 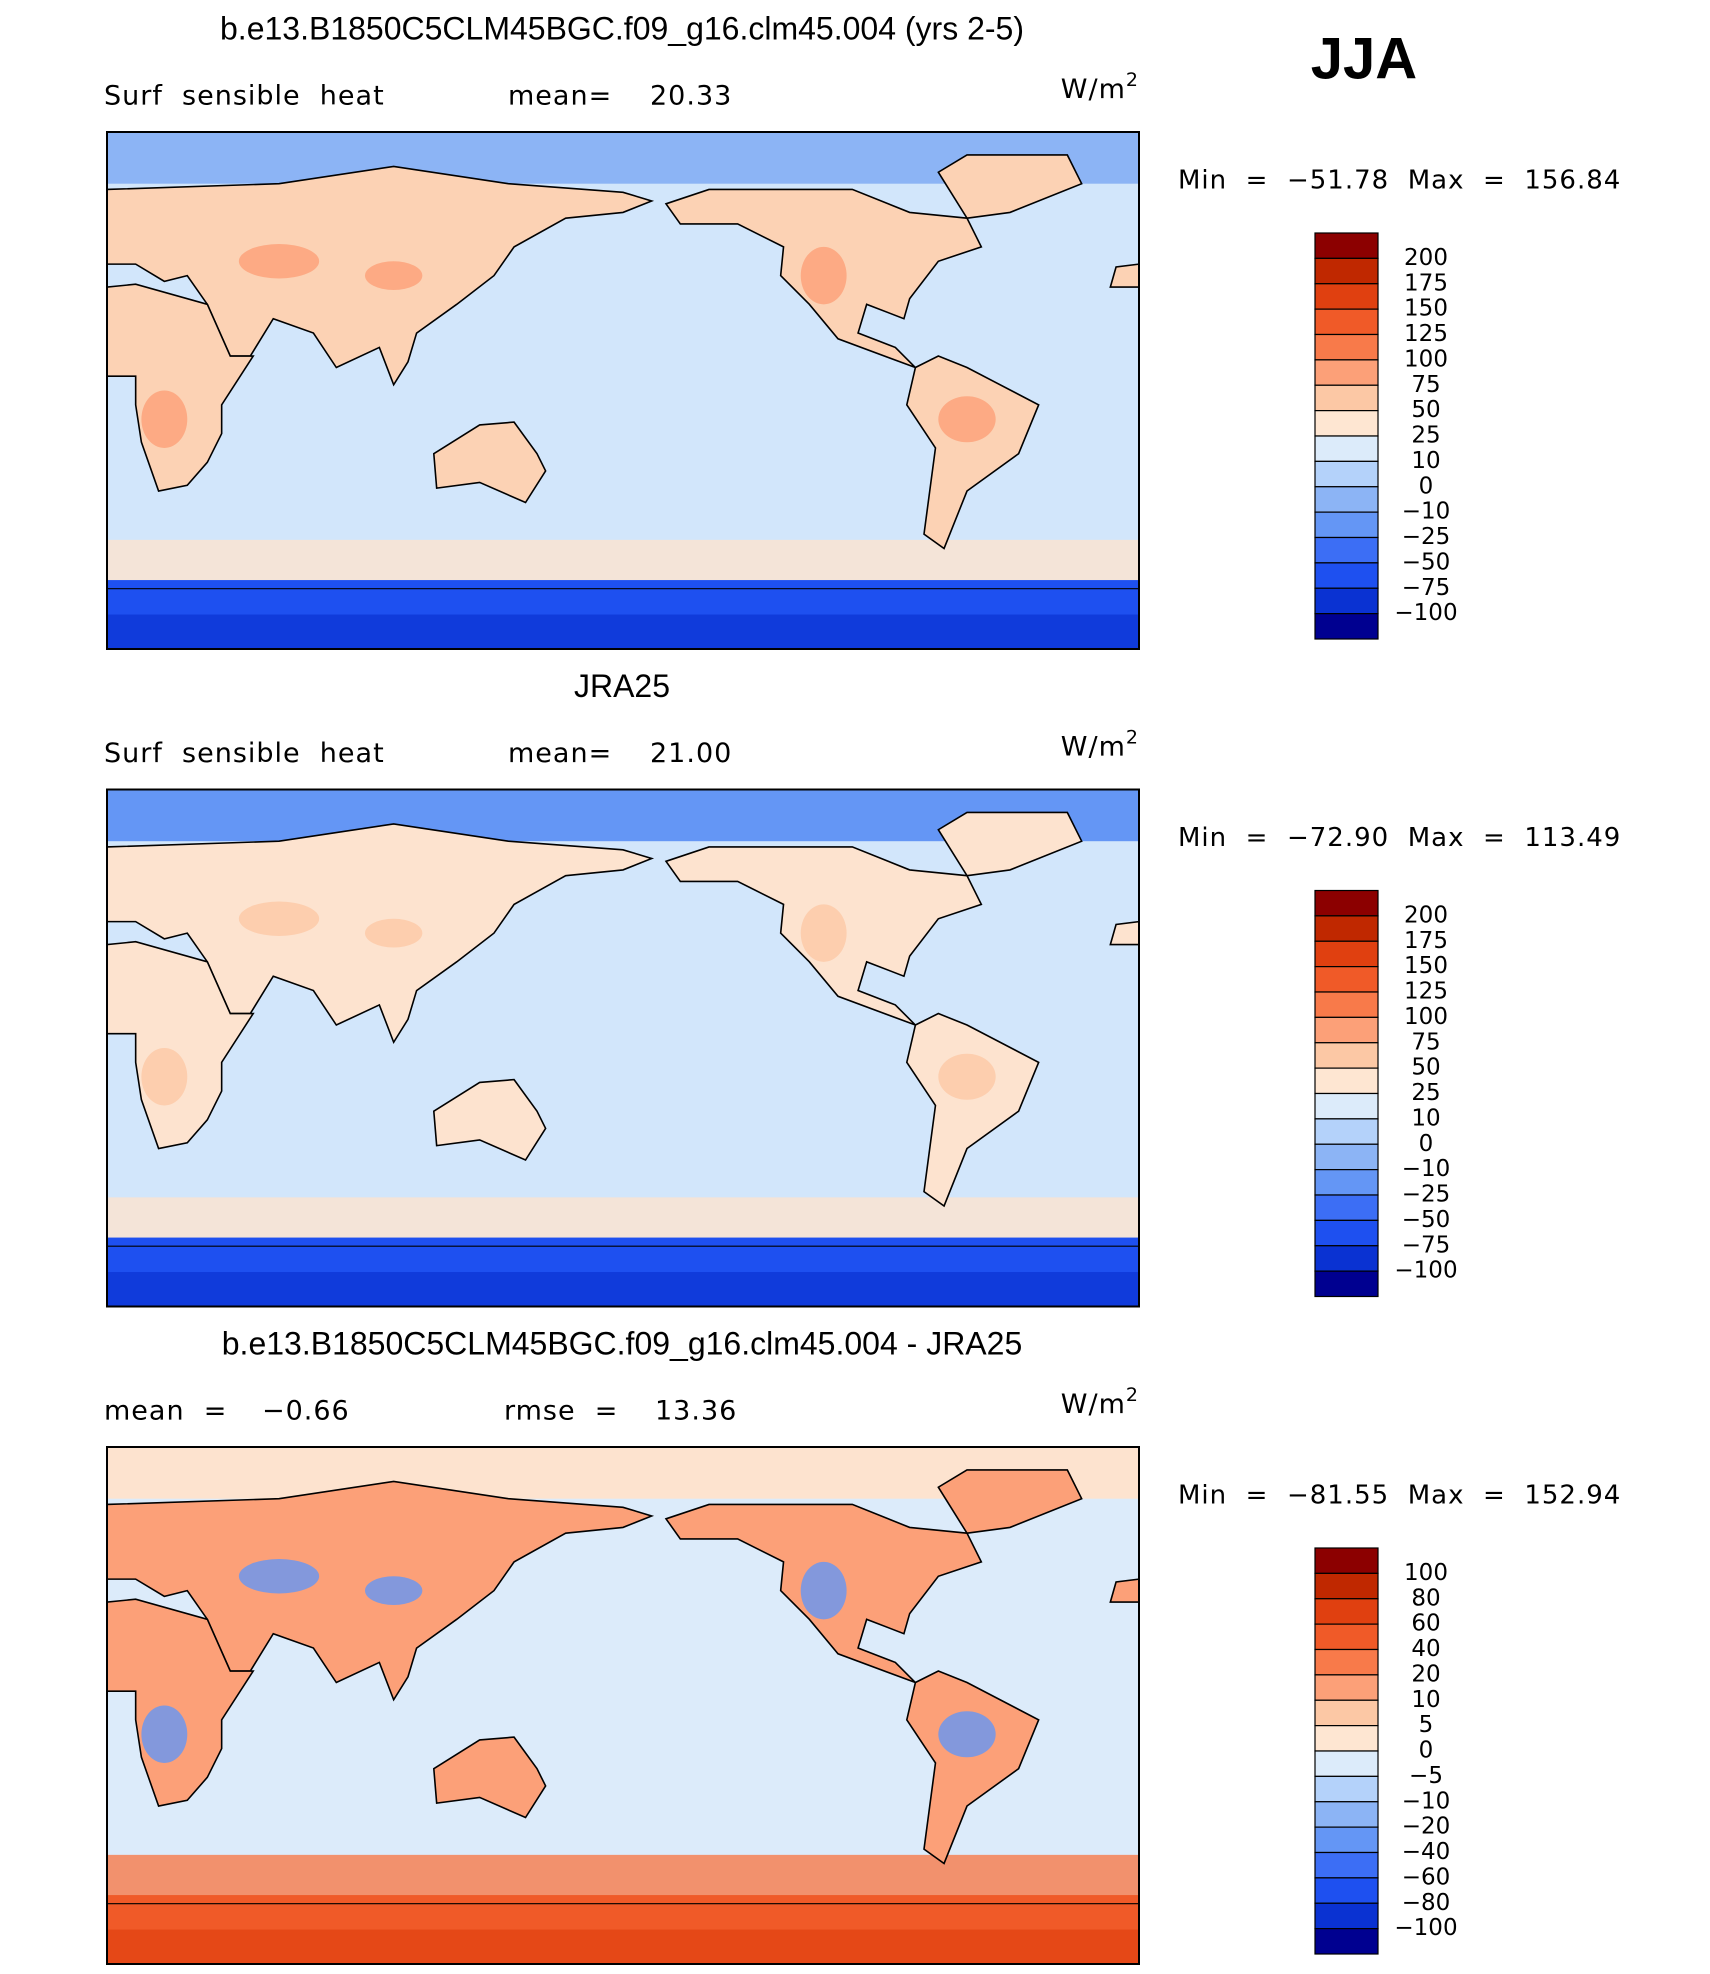 What do you see at coordinates (1426, 941) in the screenshot?
I see `colorbar-label: 175` at bounding box center [1426, 941].